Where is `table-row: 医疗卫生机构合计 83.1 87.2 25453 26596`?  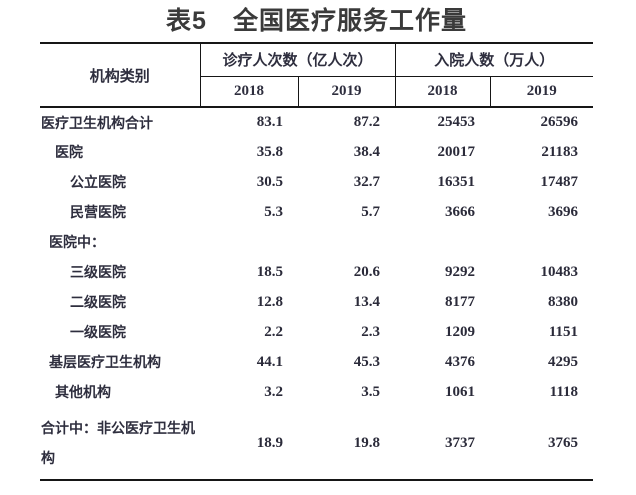 table-row: 医疗卫生机构合计 83.1 87.2 25453 26596 is located at coordinates (316, 122).